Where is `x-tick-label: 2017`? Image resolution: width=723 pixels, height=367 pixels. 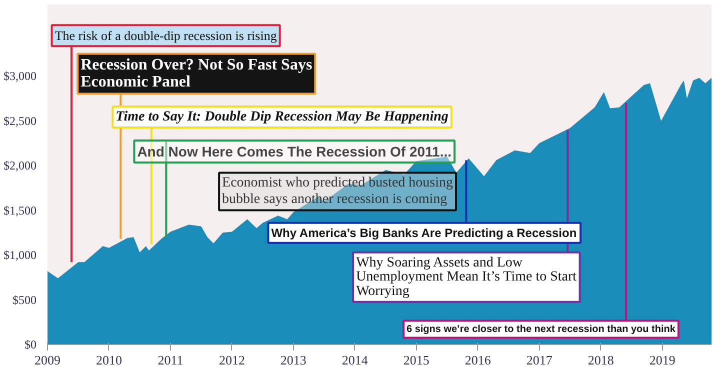 x-tick-label: 2017 is located at coordinates (539, 359).